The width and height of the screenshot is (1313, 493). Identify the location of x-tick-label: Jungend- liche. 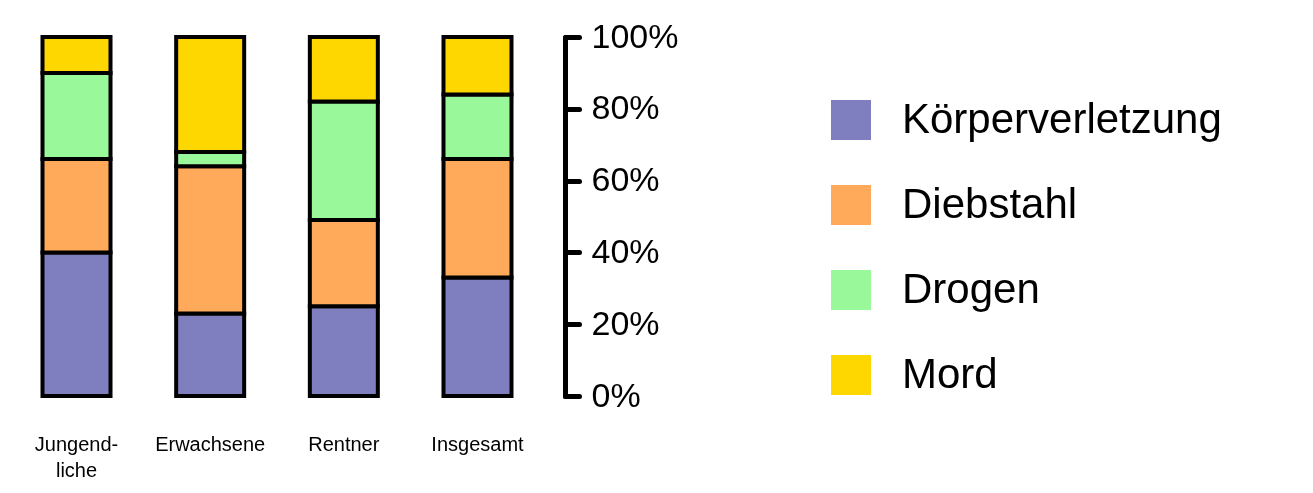
(76, 456).